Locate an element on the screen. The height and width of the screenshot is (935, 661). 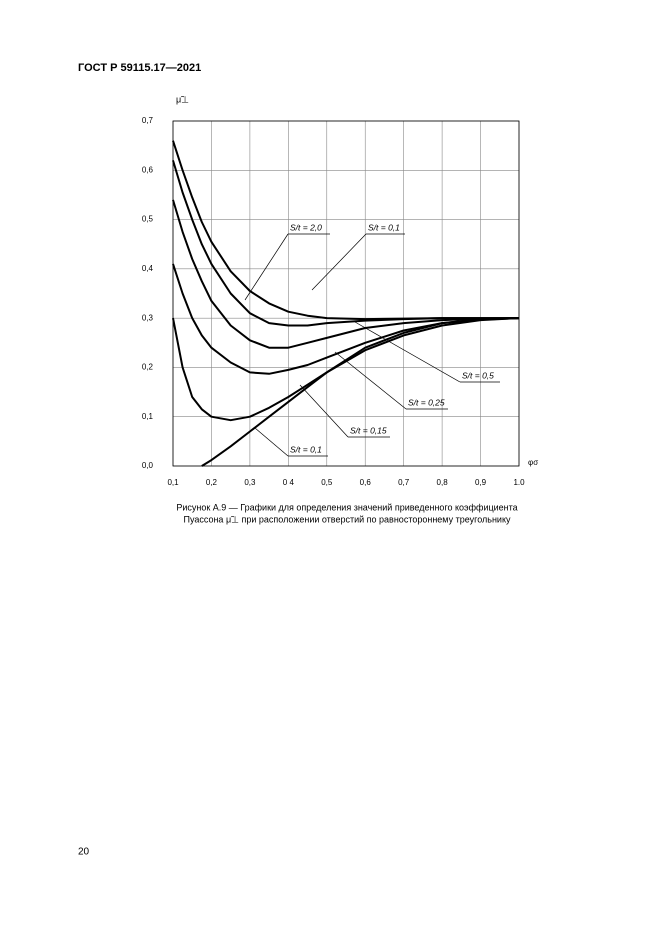
x-tick-label: 0,3 is located at coordinates (250, 482).